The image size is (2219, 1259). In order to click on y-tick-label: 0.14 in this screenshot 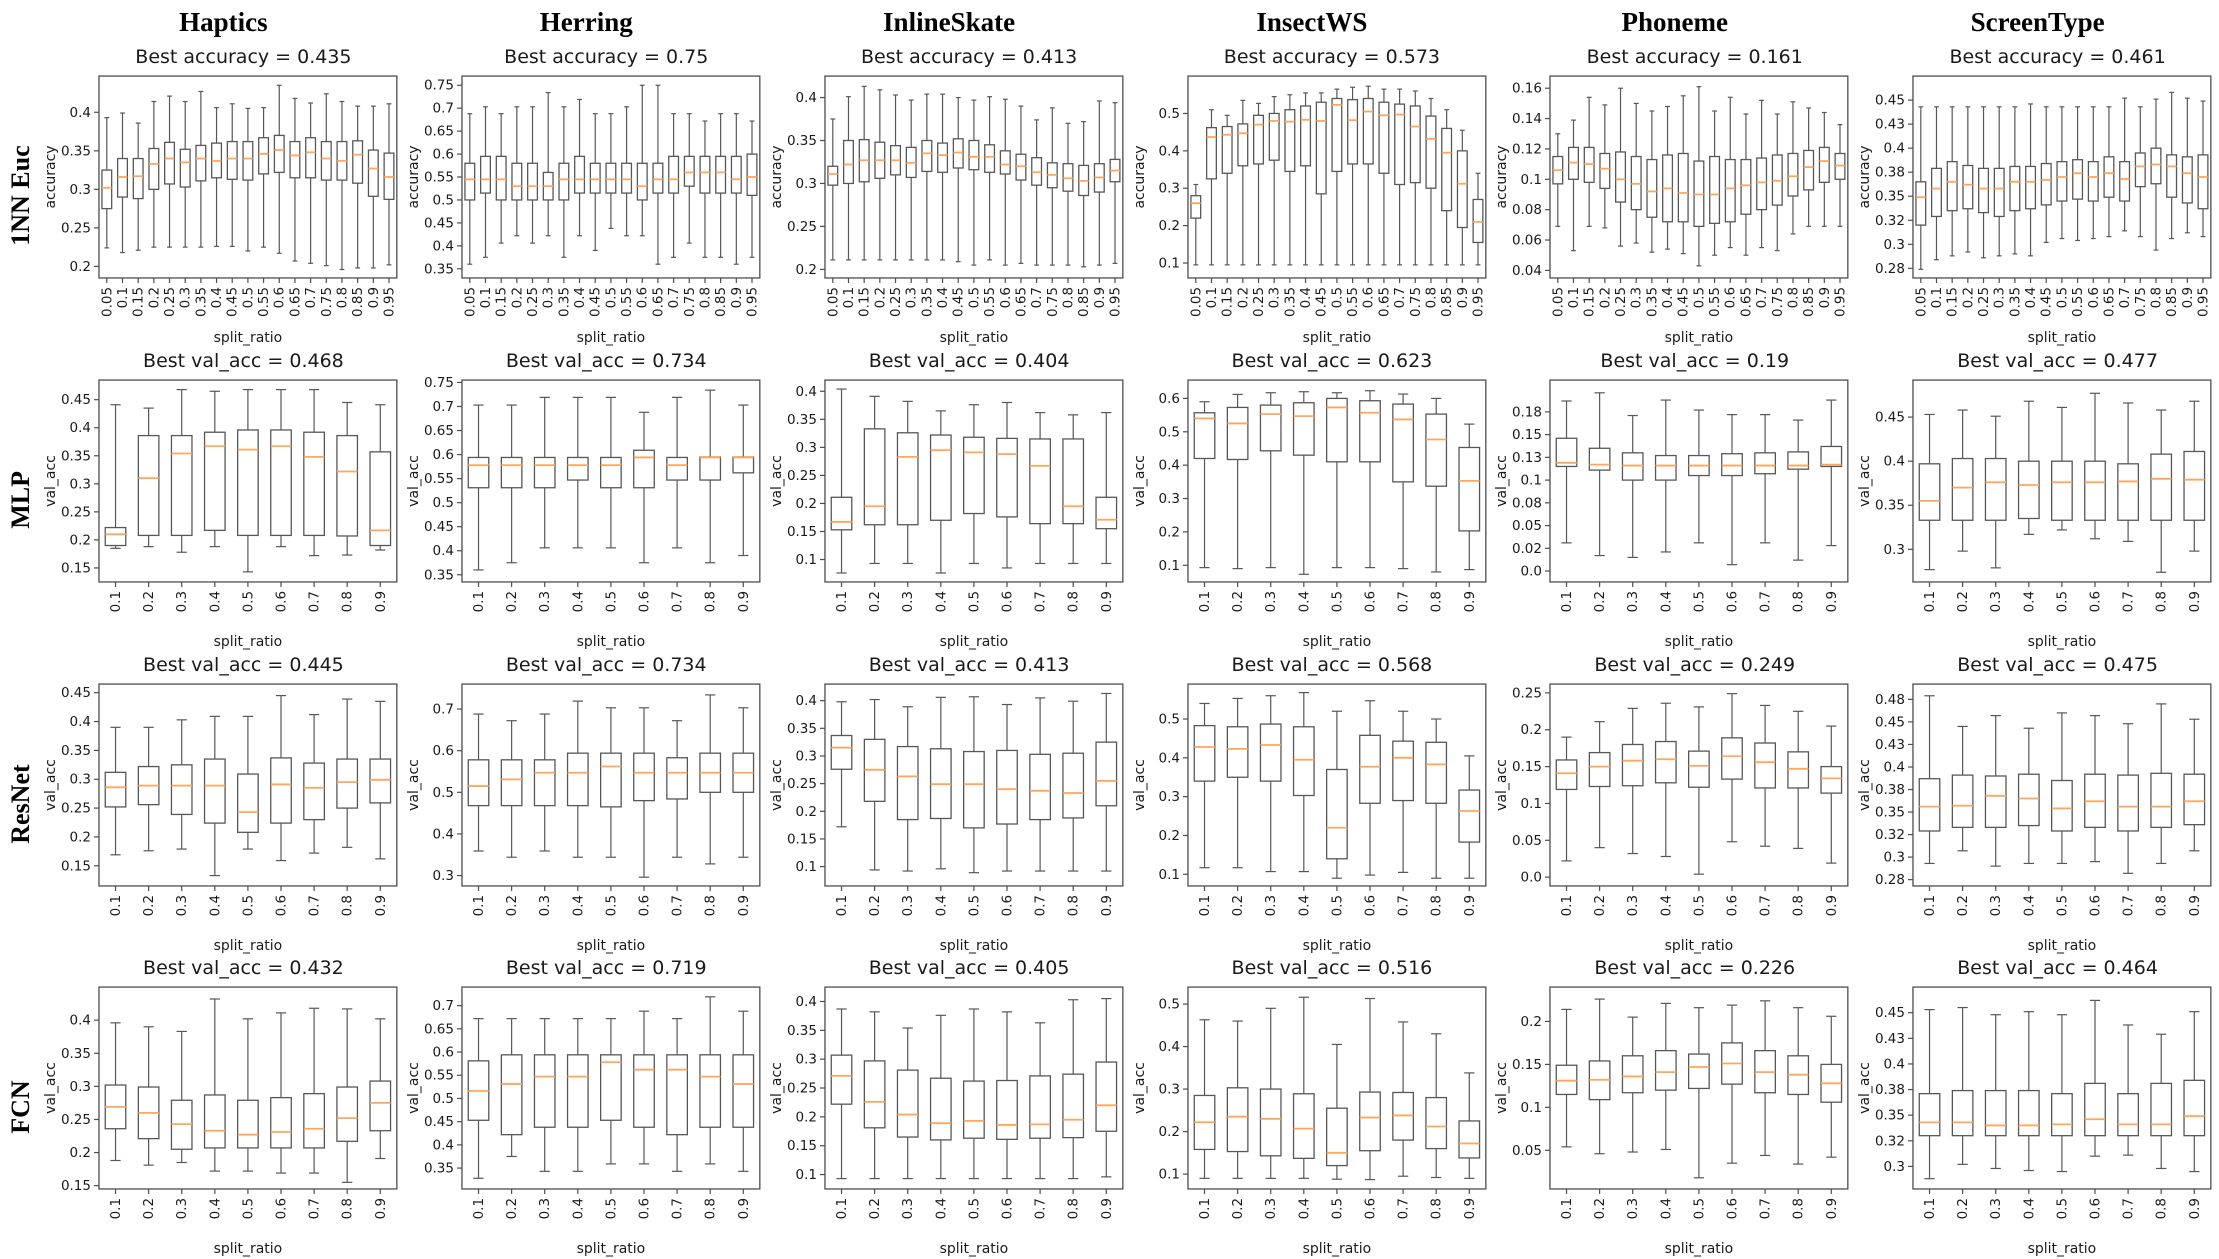, I will do `click(1527, 119)`.